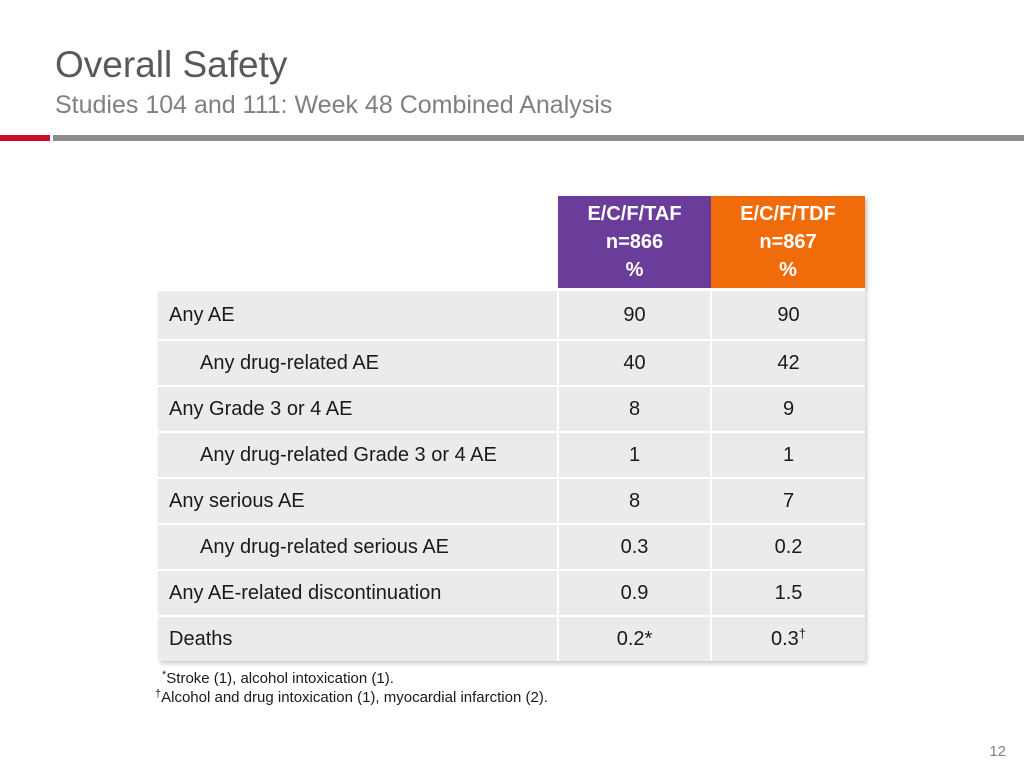  What do you see at coordinates (635, 314) in the screenshot?
I see `taf-value: 90` at bounding box center [635, 314].